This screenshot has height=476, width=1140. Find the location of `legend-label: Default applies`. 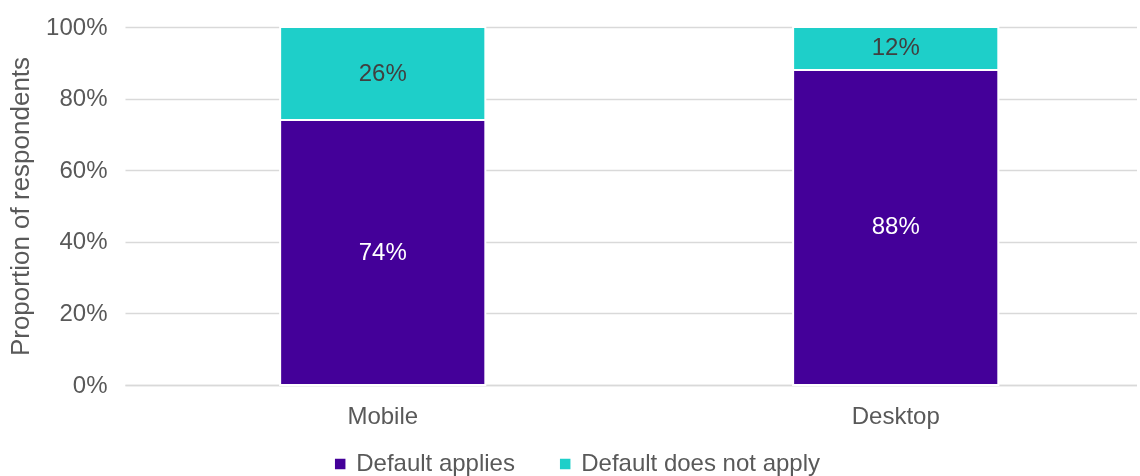

legend-label: Default applies is located at coordinates (435, 462).